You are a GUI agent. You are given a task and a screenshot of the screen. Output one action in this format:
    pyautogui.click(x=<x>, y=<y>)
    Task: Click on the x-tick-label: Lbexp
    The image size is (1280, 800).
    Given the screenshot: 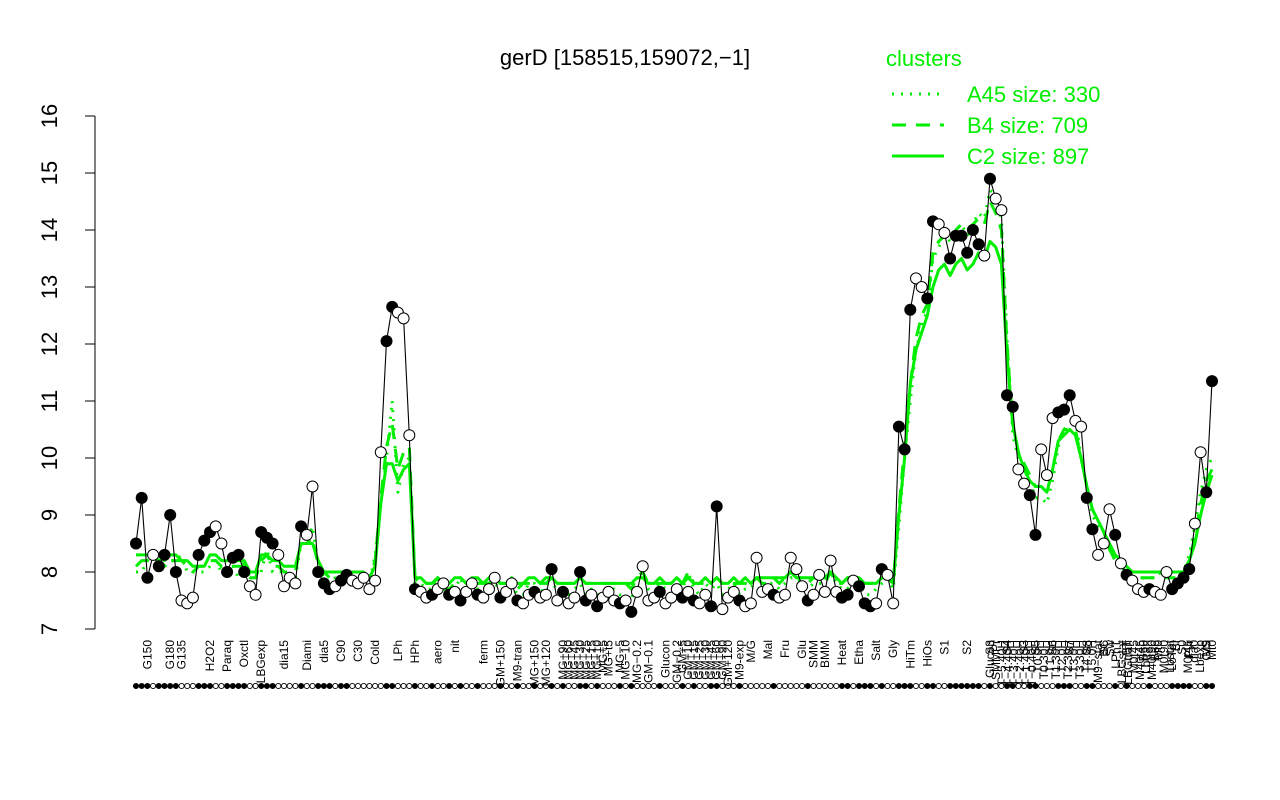 What is the action you would take?
    pyautogui.click(x=1200, y=656)
    